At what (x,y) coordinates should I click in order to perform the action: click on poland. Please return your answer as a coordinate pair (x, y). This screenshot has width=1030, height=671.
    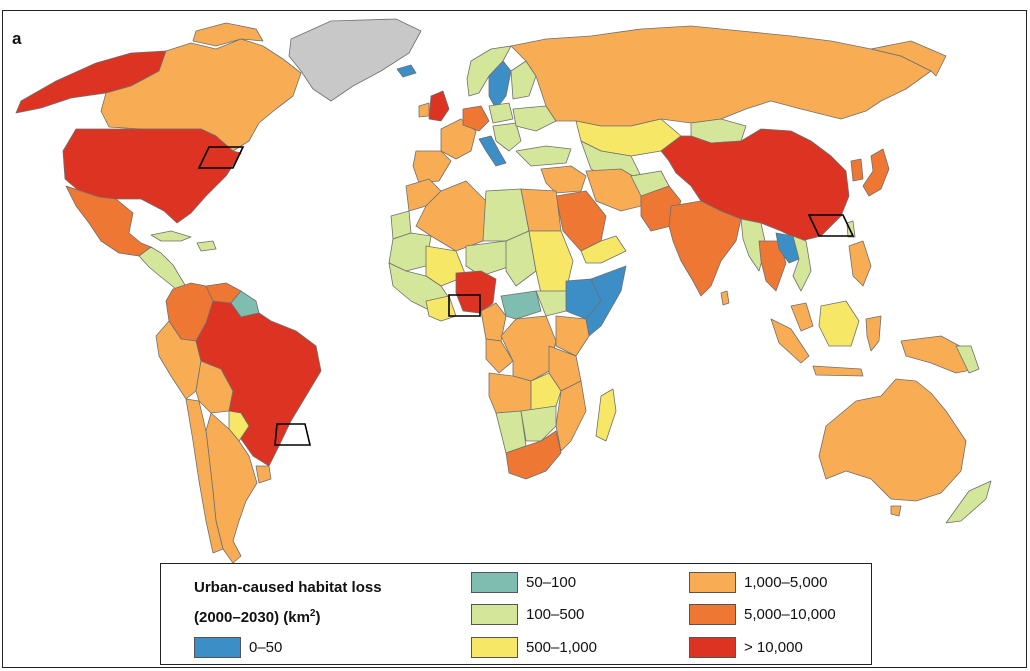
    Looking at the image, I should click on (501, 113).